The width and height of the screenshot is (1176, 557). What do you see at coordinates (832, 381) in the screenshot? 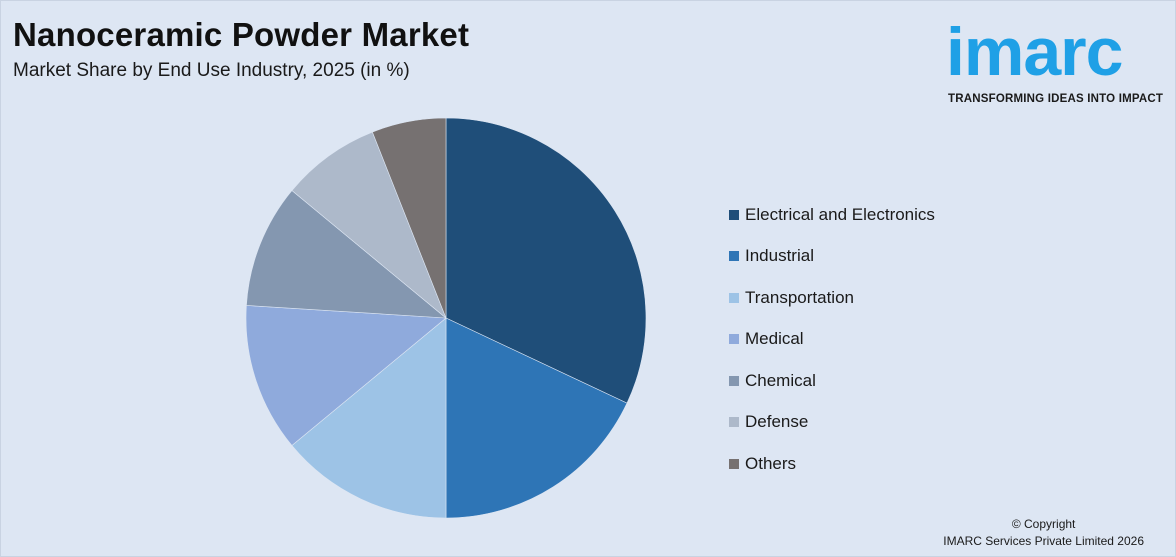
I see `legend-item: Chemical` at bounding box center [832, 381].